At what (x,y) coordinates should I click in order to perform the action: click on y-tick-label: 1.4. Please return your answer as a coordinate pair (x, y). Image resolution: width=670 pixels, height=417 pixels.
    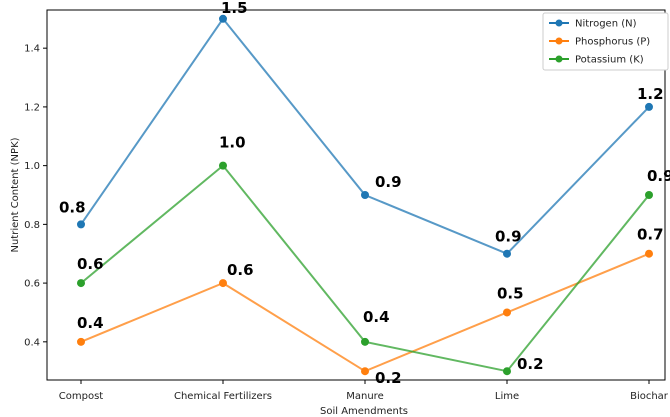
    Looking at the image, I should click on (32, 49).